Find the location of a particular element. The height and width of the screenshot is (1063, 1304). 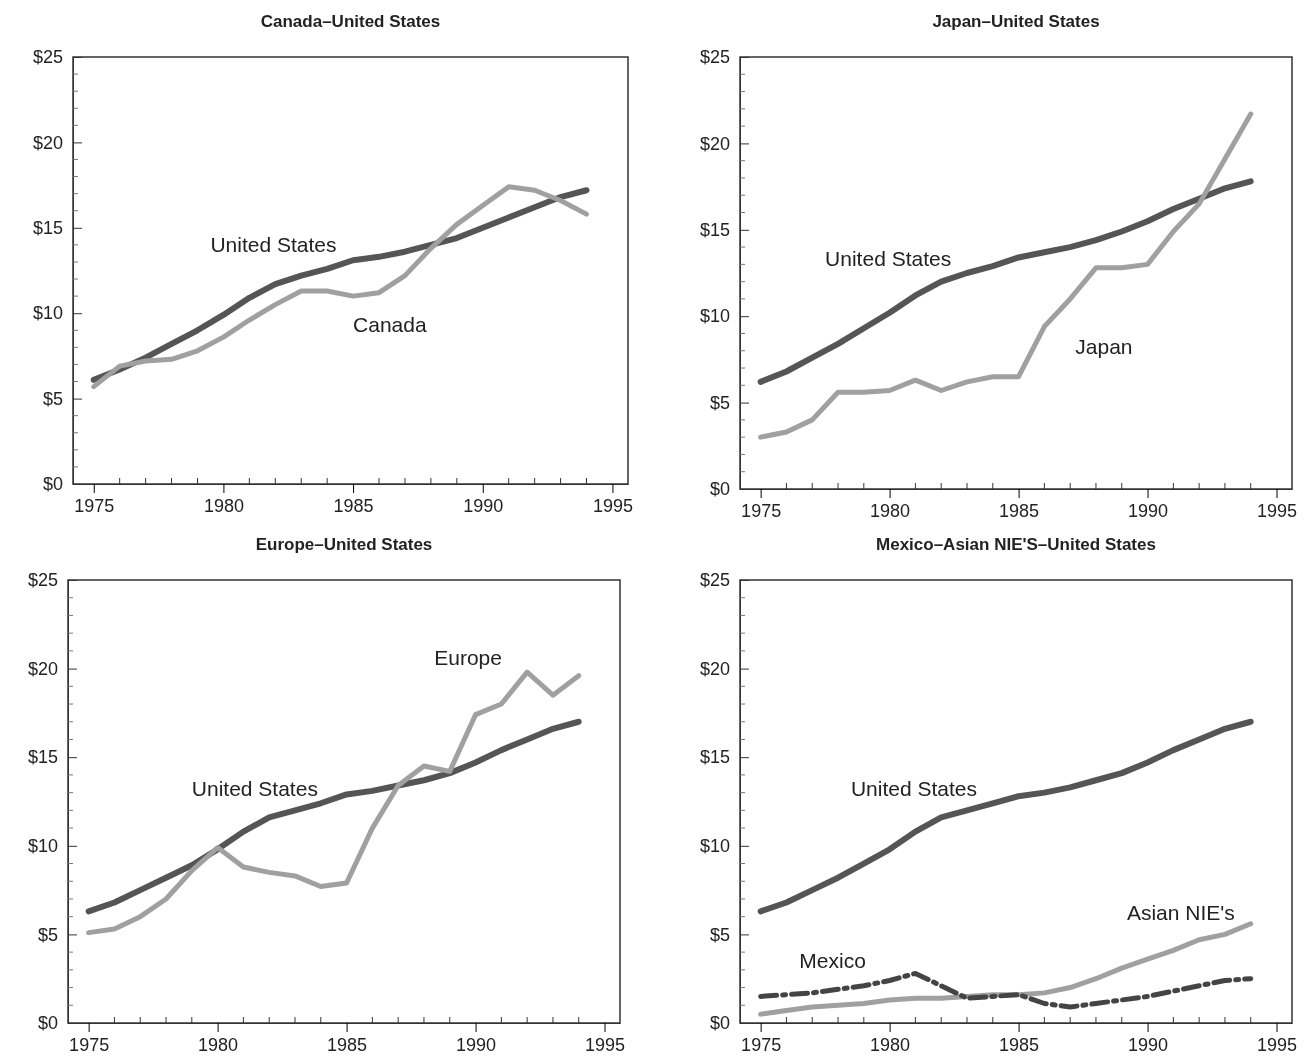

chart-title: Japan–United States is located at coordinates (1016, 21).